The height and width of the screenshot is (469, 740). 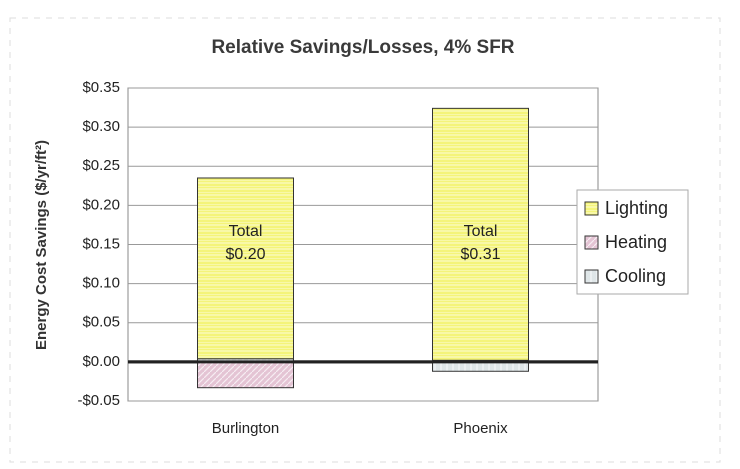 I want to click on annotation: $0.20, so click(x=245, y=254).